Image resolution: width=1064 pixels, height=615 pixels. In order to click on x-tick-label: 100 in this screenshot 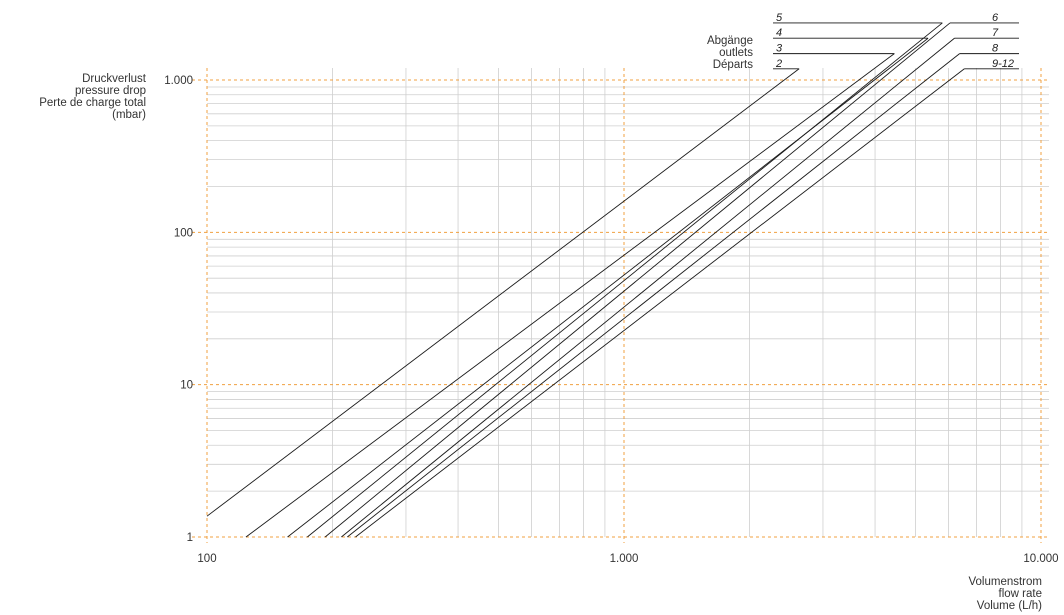, I will do `click(206, 559)`.